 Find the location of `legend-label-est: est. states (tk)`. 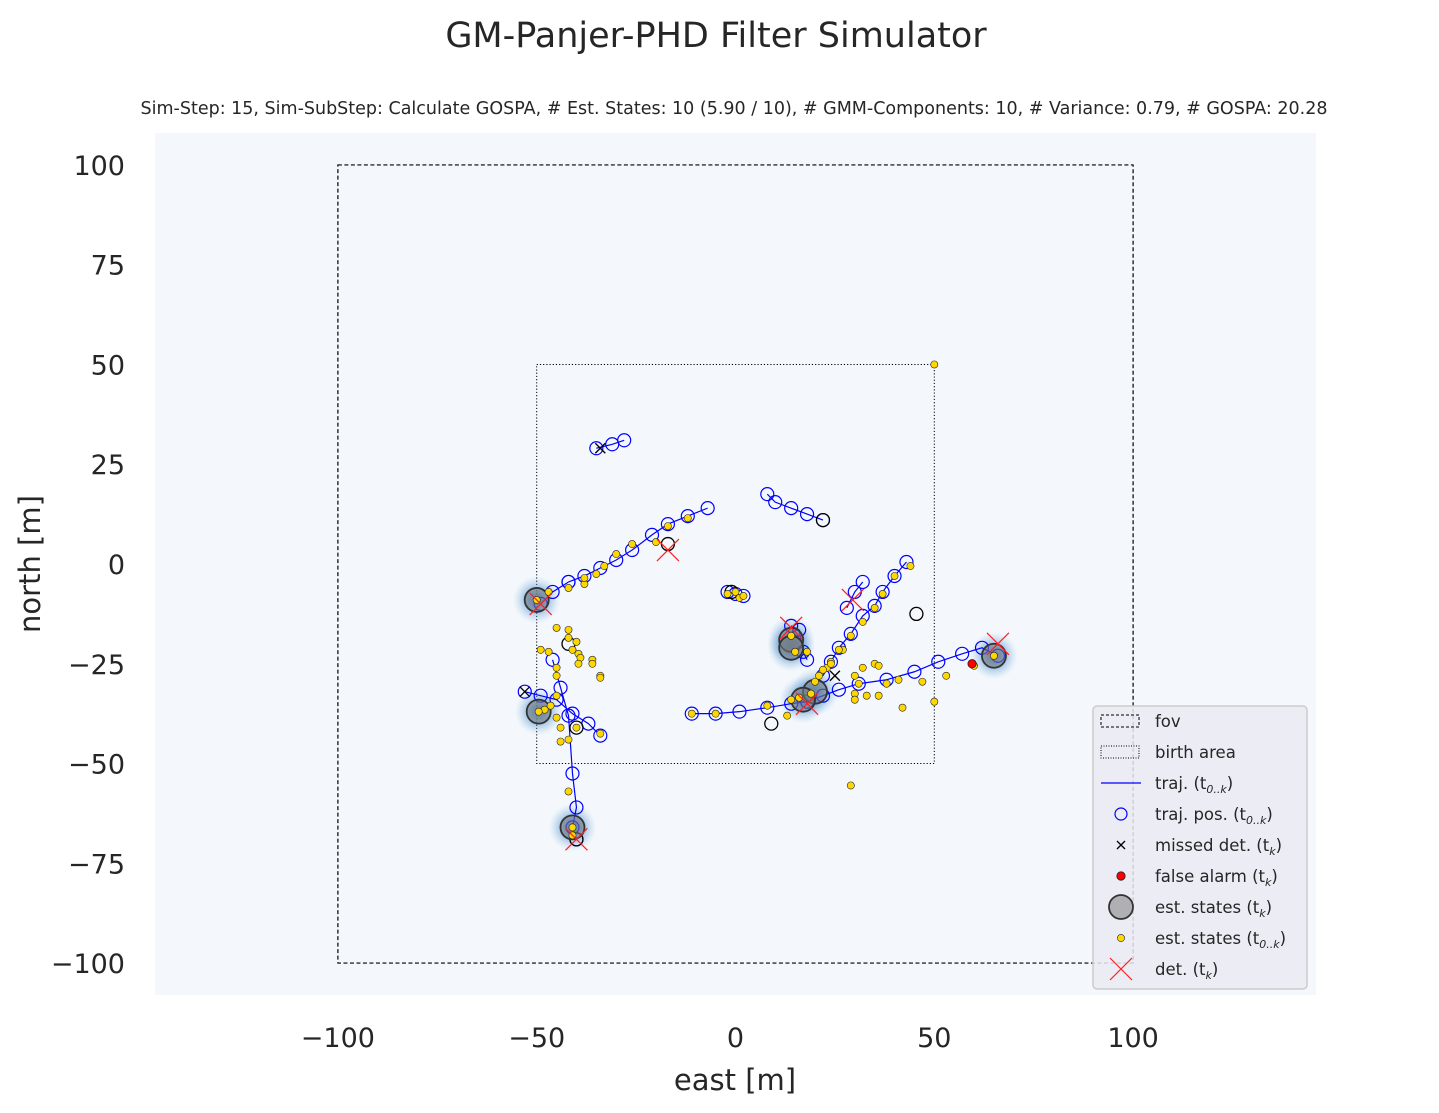

legend-label-est: est. states (tk) is located at coordinates (1213, 909).